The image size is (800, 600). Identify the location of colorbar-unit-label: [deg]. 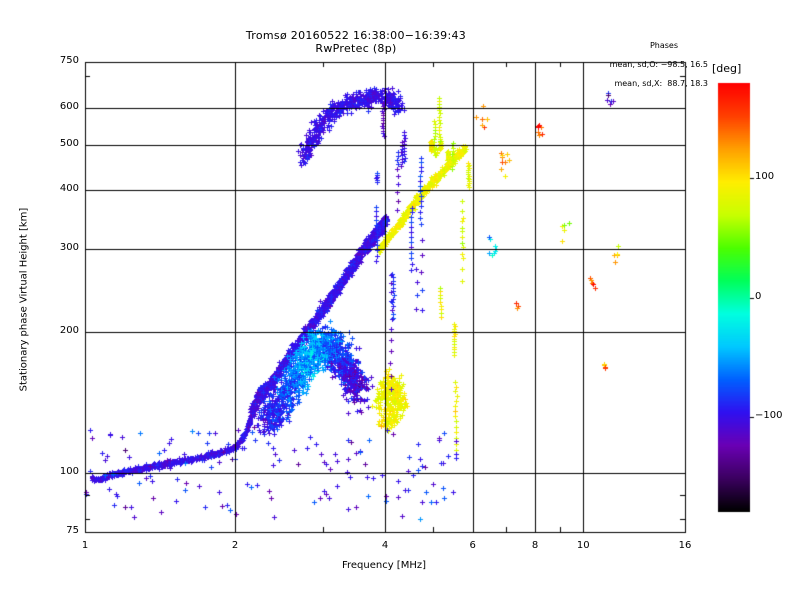
(727, 68).